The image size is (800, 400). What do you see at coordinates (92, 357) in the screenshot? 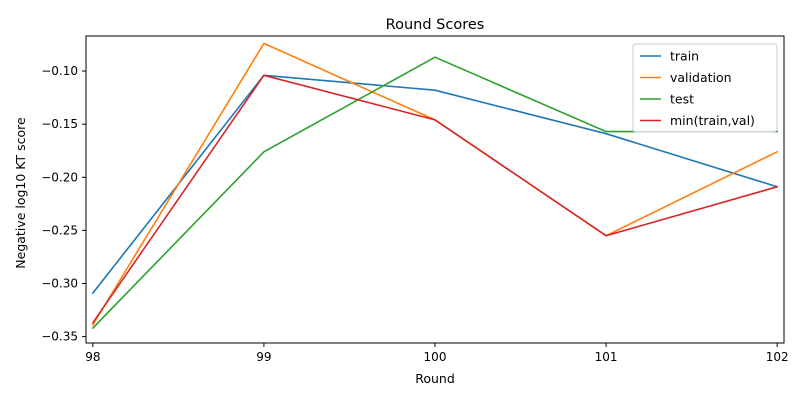
I see `x-tick-label: 98` at bounding box center [92, 357].